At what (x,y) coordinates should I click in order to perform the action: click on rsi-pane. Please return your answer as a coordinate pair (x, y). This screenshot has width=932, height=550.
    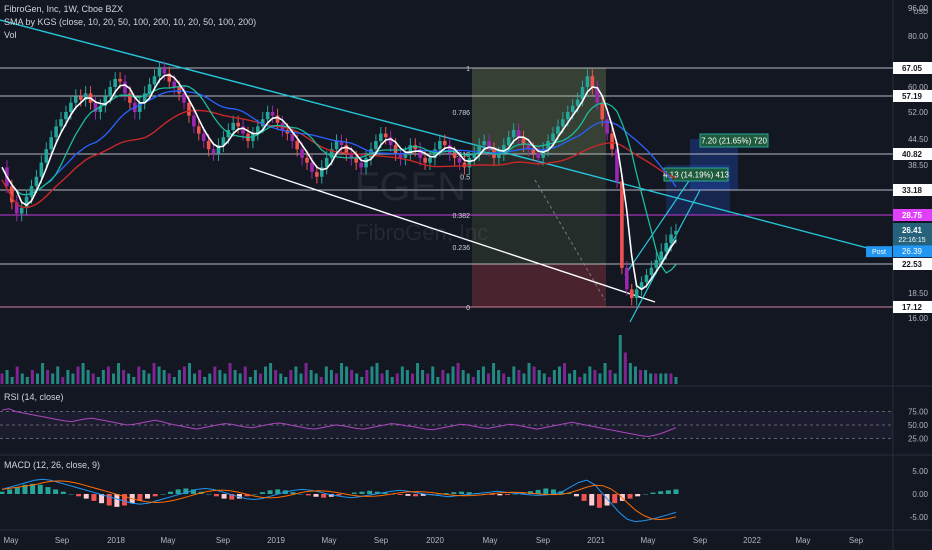
    Looking at the image, I should click on (446, 423).